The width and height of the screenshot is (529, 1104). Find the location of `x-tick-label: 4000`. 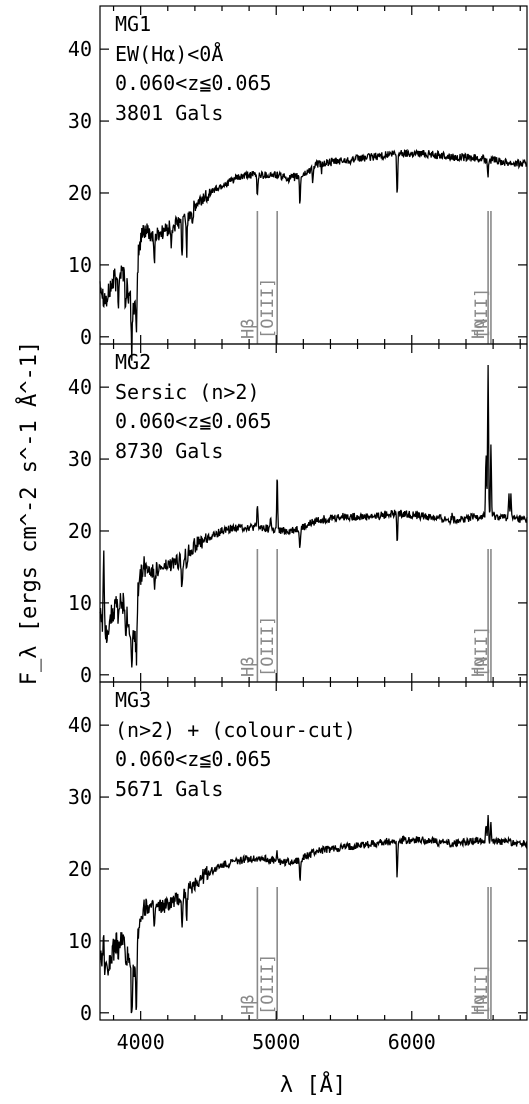

x-tick-label: 4000 is located at coordinates (141, 1042).